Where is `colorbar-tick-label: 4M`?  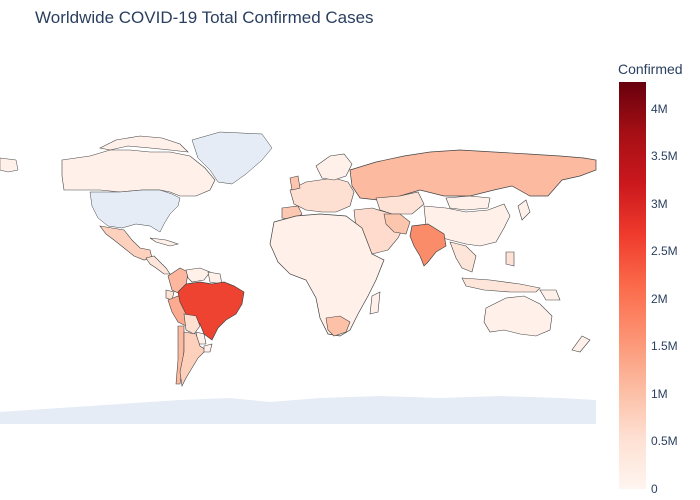 colorbar-tick-label: 4M is located at coordinates (659, 108).